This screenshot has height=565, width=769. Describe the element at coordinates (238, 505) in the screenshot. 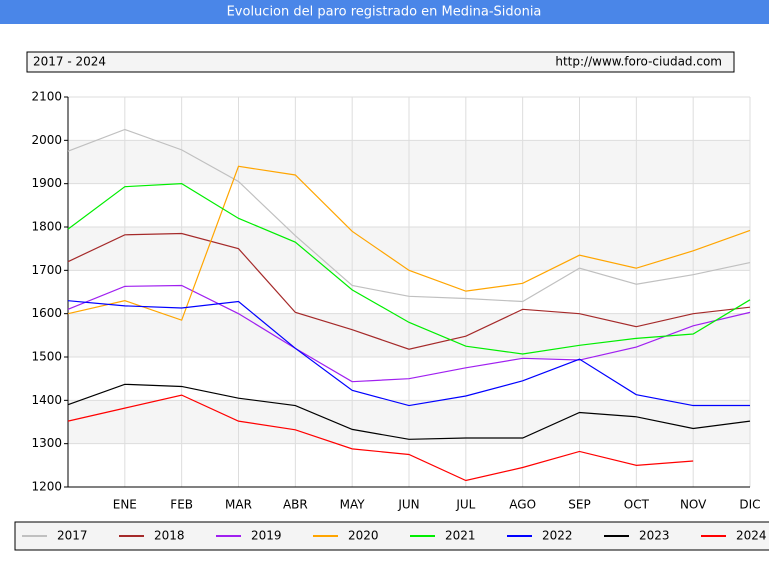

I see `x-tick-label: MAR` at that location.